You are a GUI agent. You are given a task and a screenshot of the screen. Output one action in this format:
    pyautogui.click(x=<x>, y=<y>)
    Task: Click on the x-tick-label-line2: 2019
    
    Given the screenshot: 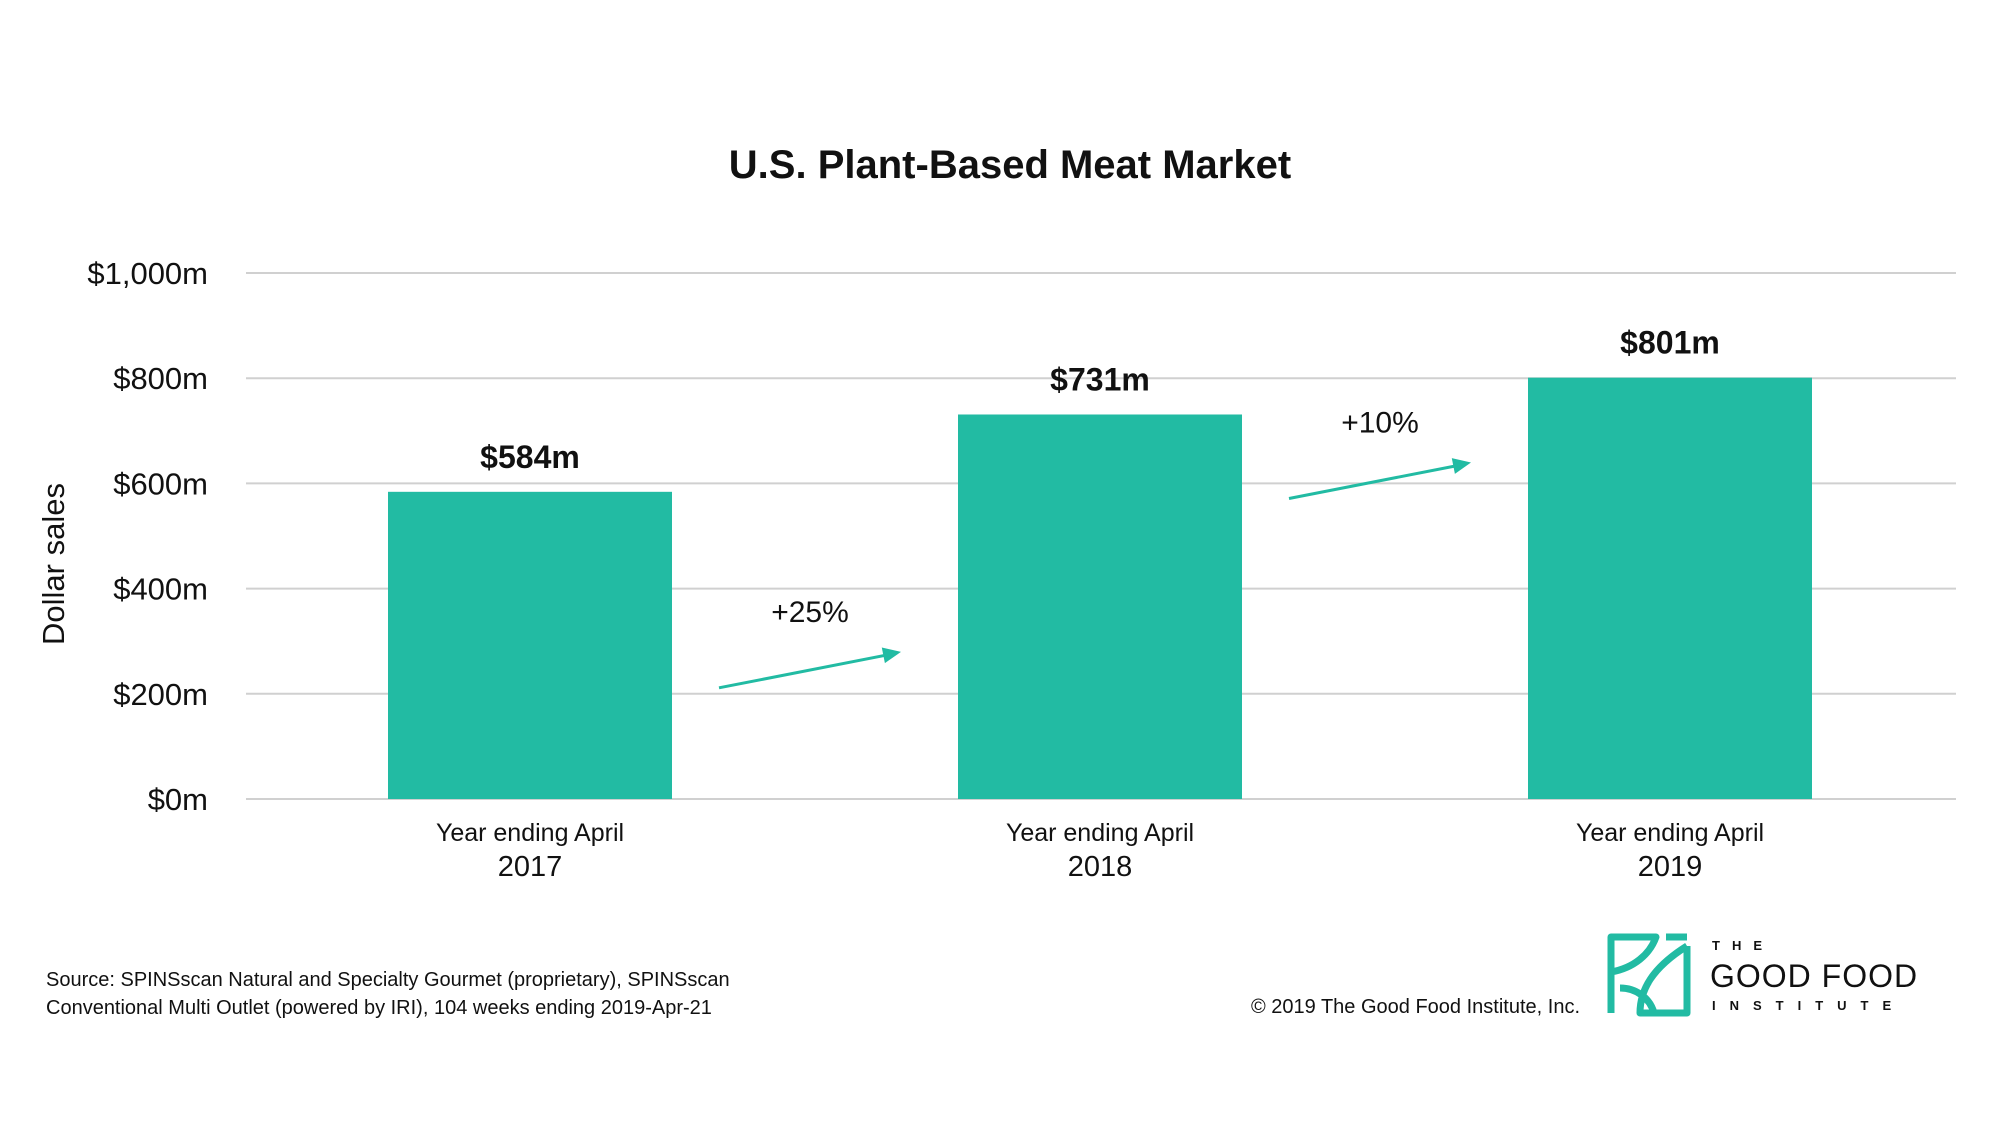 What is the action you would take?
    pyautogui.click(x=1670, y=867)
    